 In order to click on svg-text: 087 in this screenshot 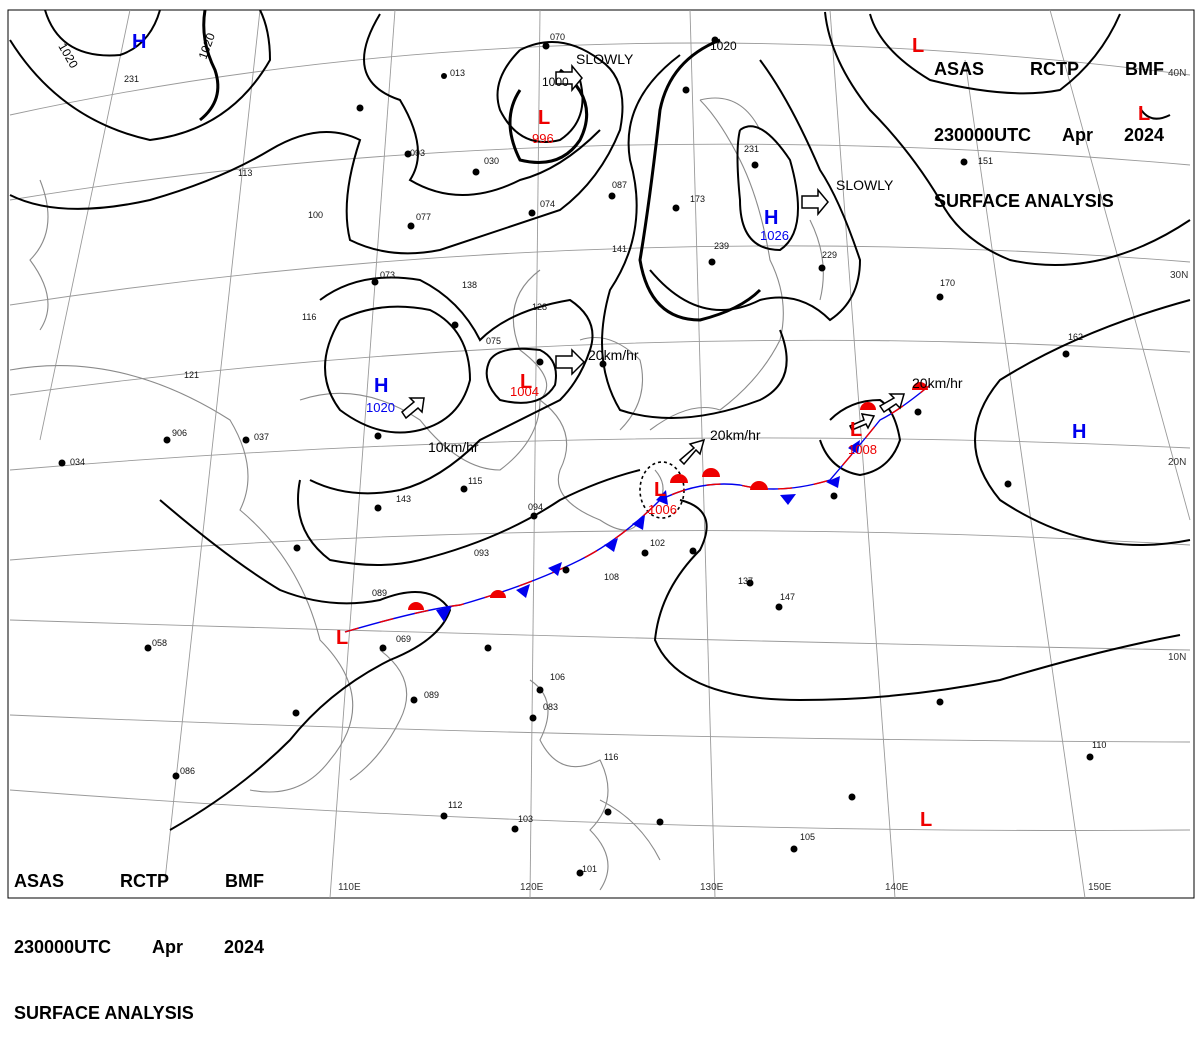, I will do `click(619, 185)`.